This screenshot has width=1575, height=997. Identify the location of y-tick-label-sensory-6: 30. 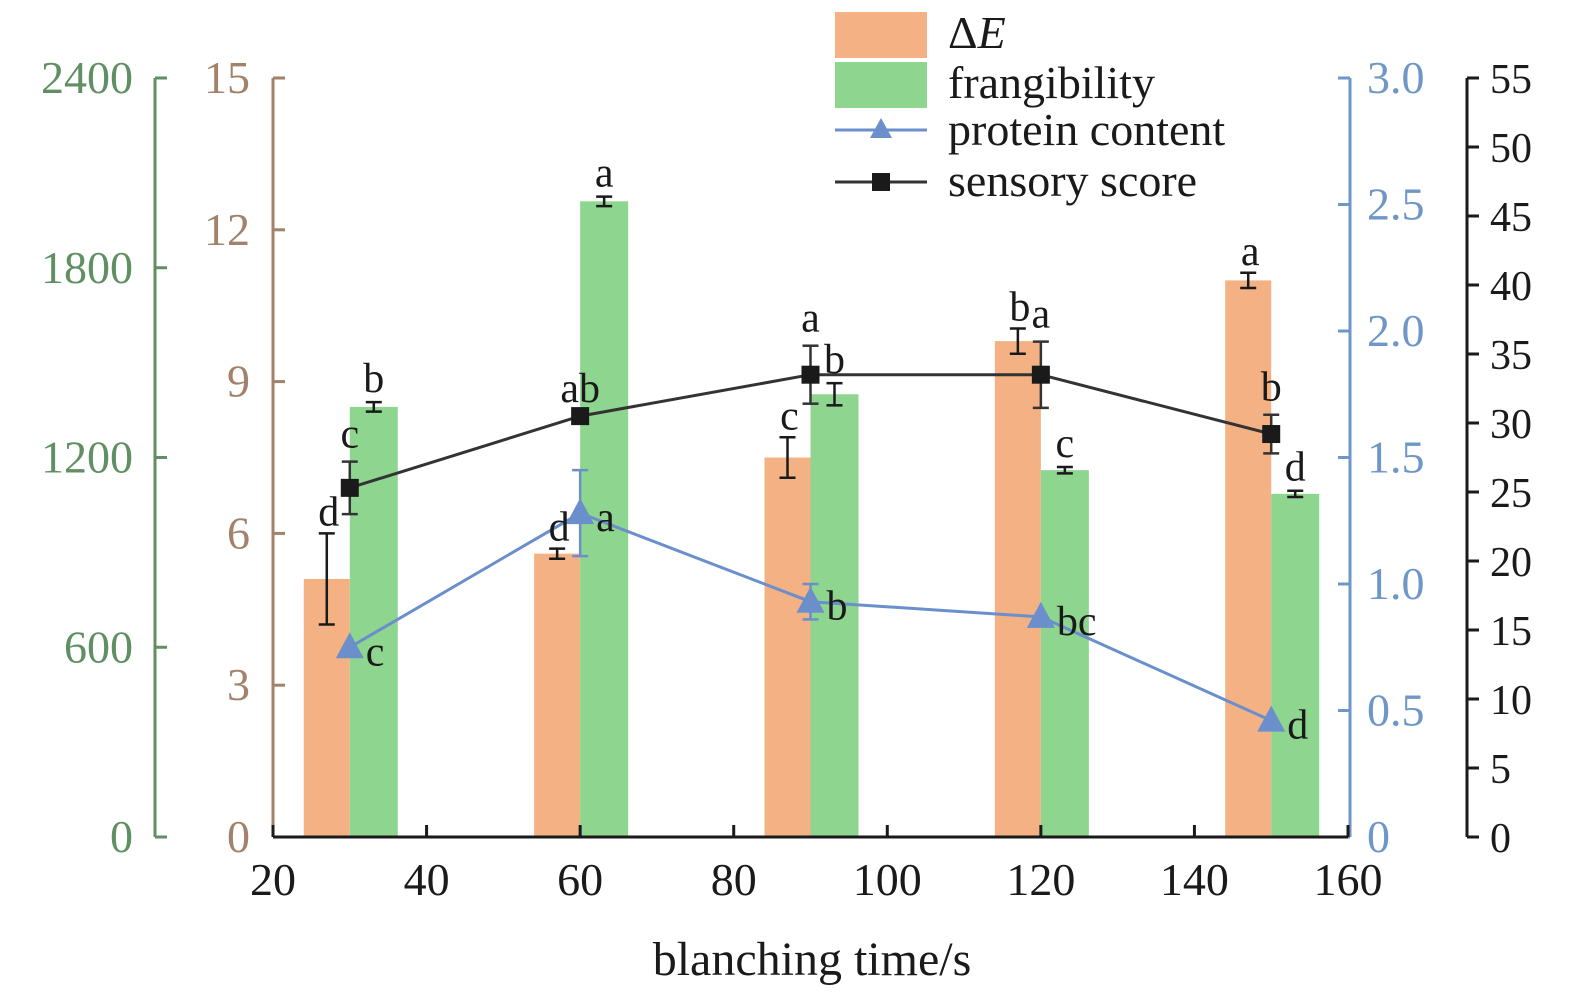
(1511, 425).